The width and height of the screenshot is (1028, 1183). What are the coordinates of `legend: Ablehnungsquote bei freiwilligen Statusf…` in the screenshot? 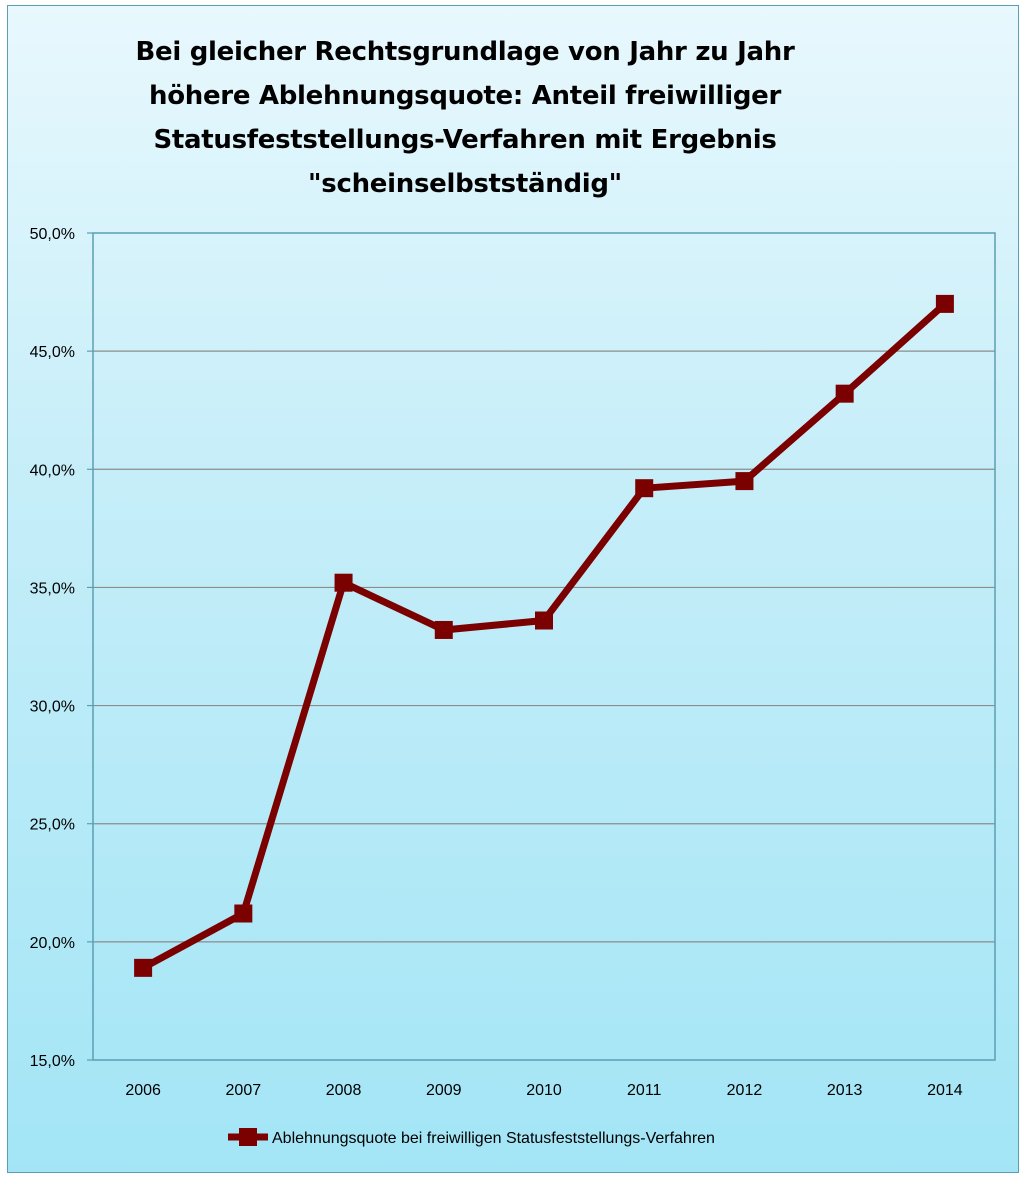 It's located at (471, 1137).